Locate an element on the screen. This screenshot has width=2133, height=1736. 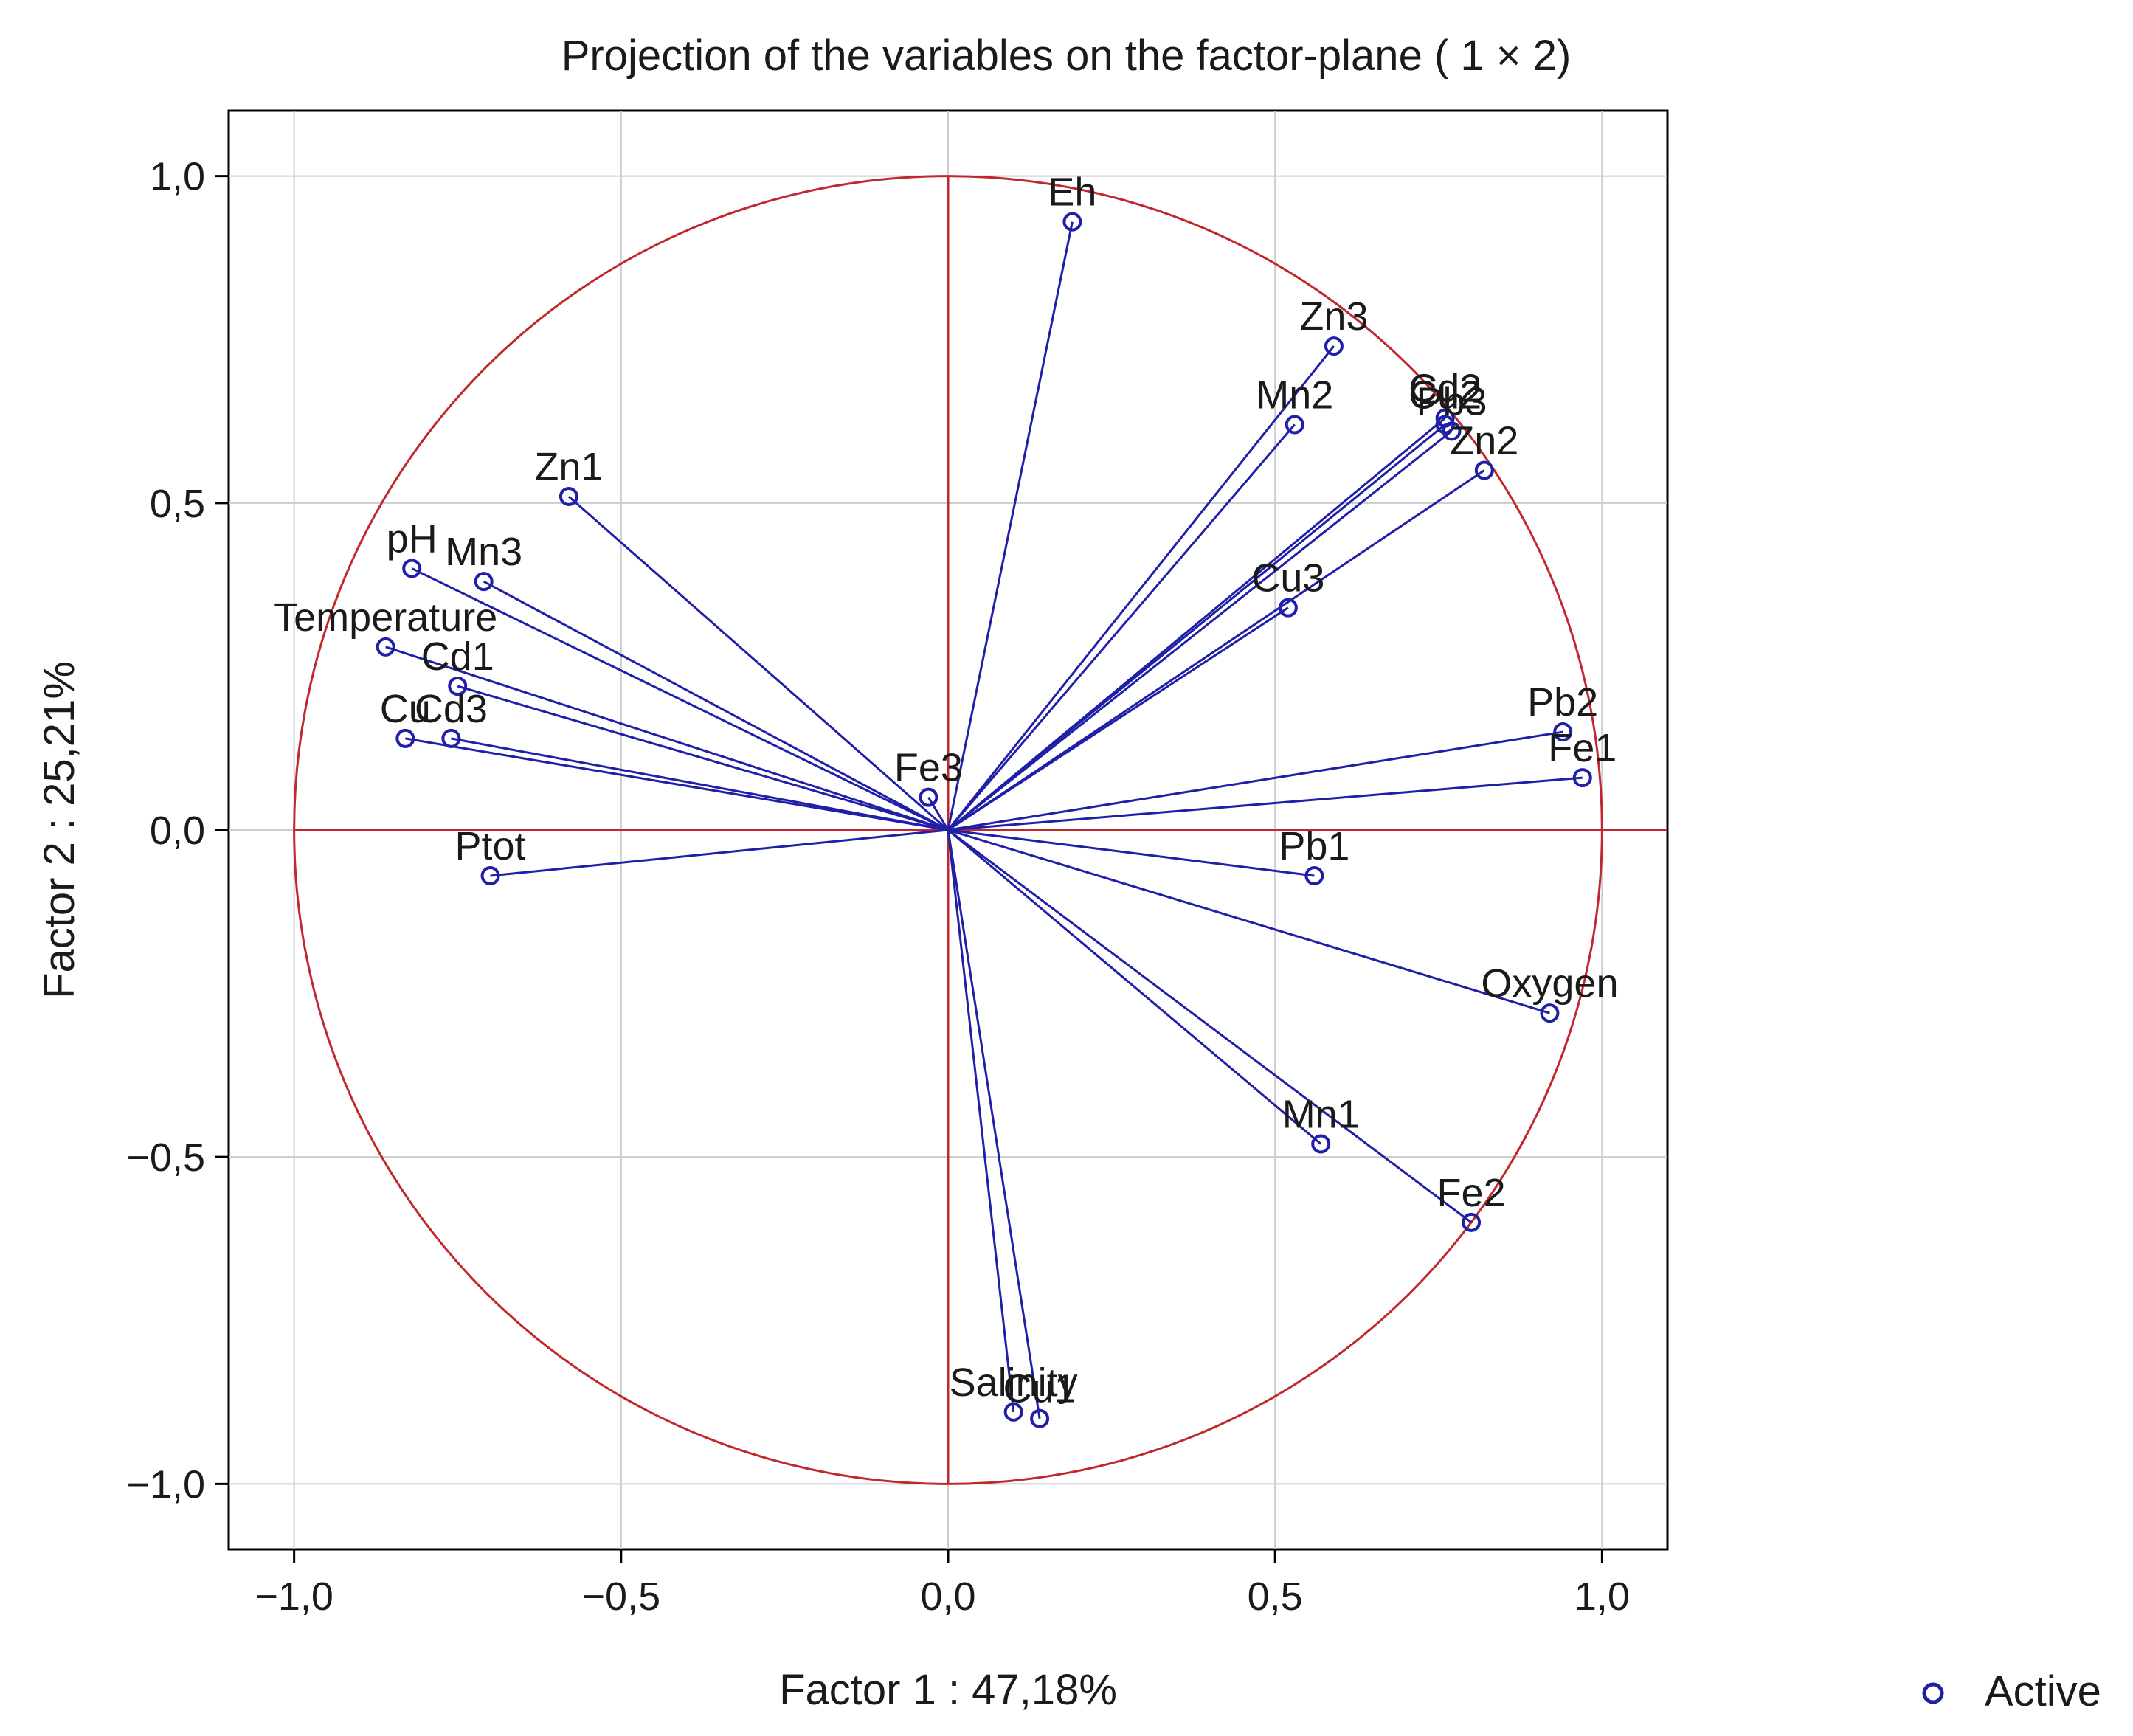
x-axis-title: Factor 1 : 47,18% is located at coordinates (948, 1690).